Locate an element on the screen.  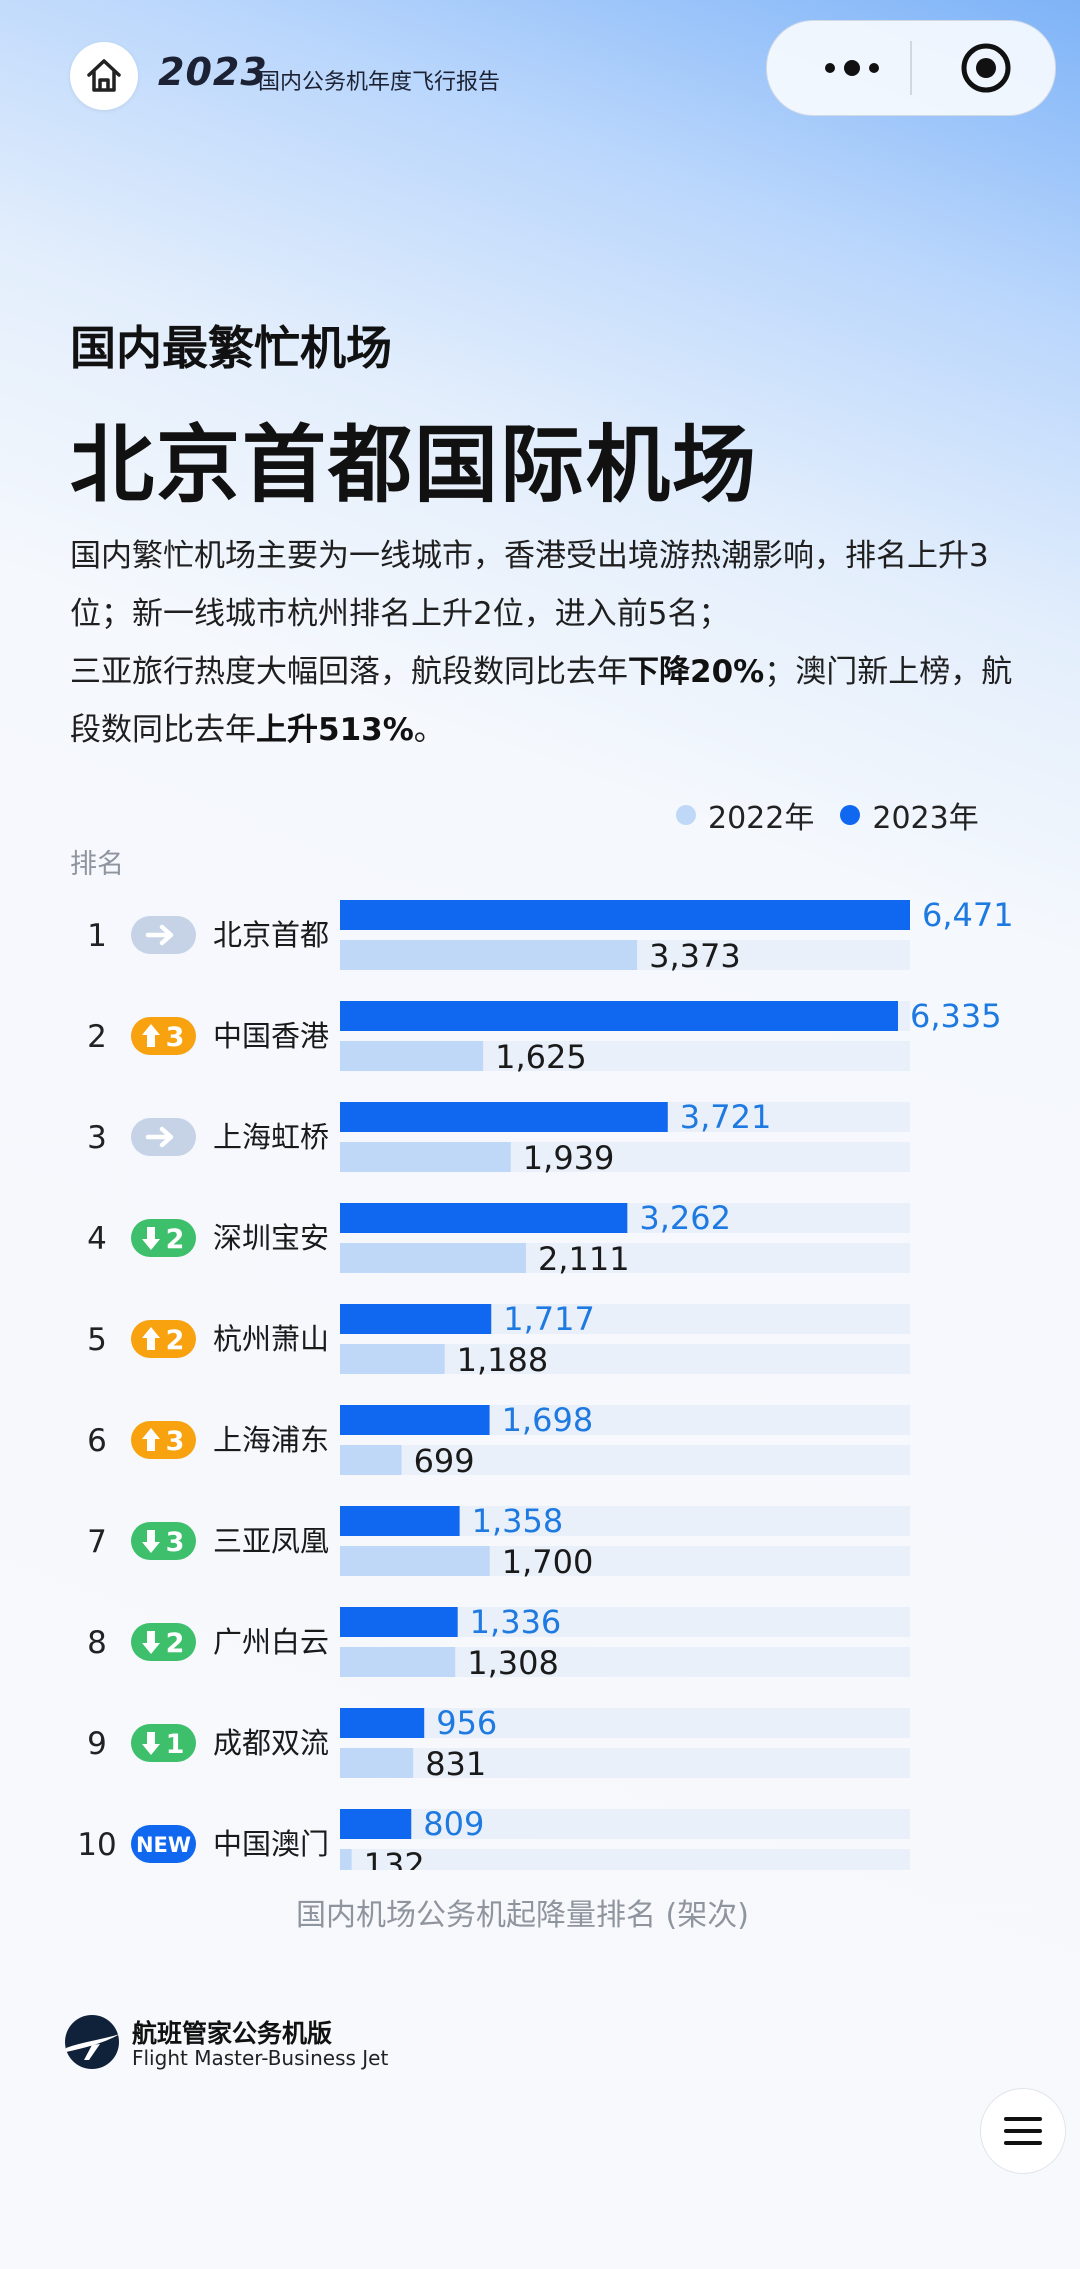
airport-name: 上海虹桥 is located at coordinates (271, 1137).